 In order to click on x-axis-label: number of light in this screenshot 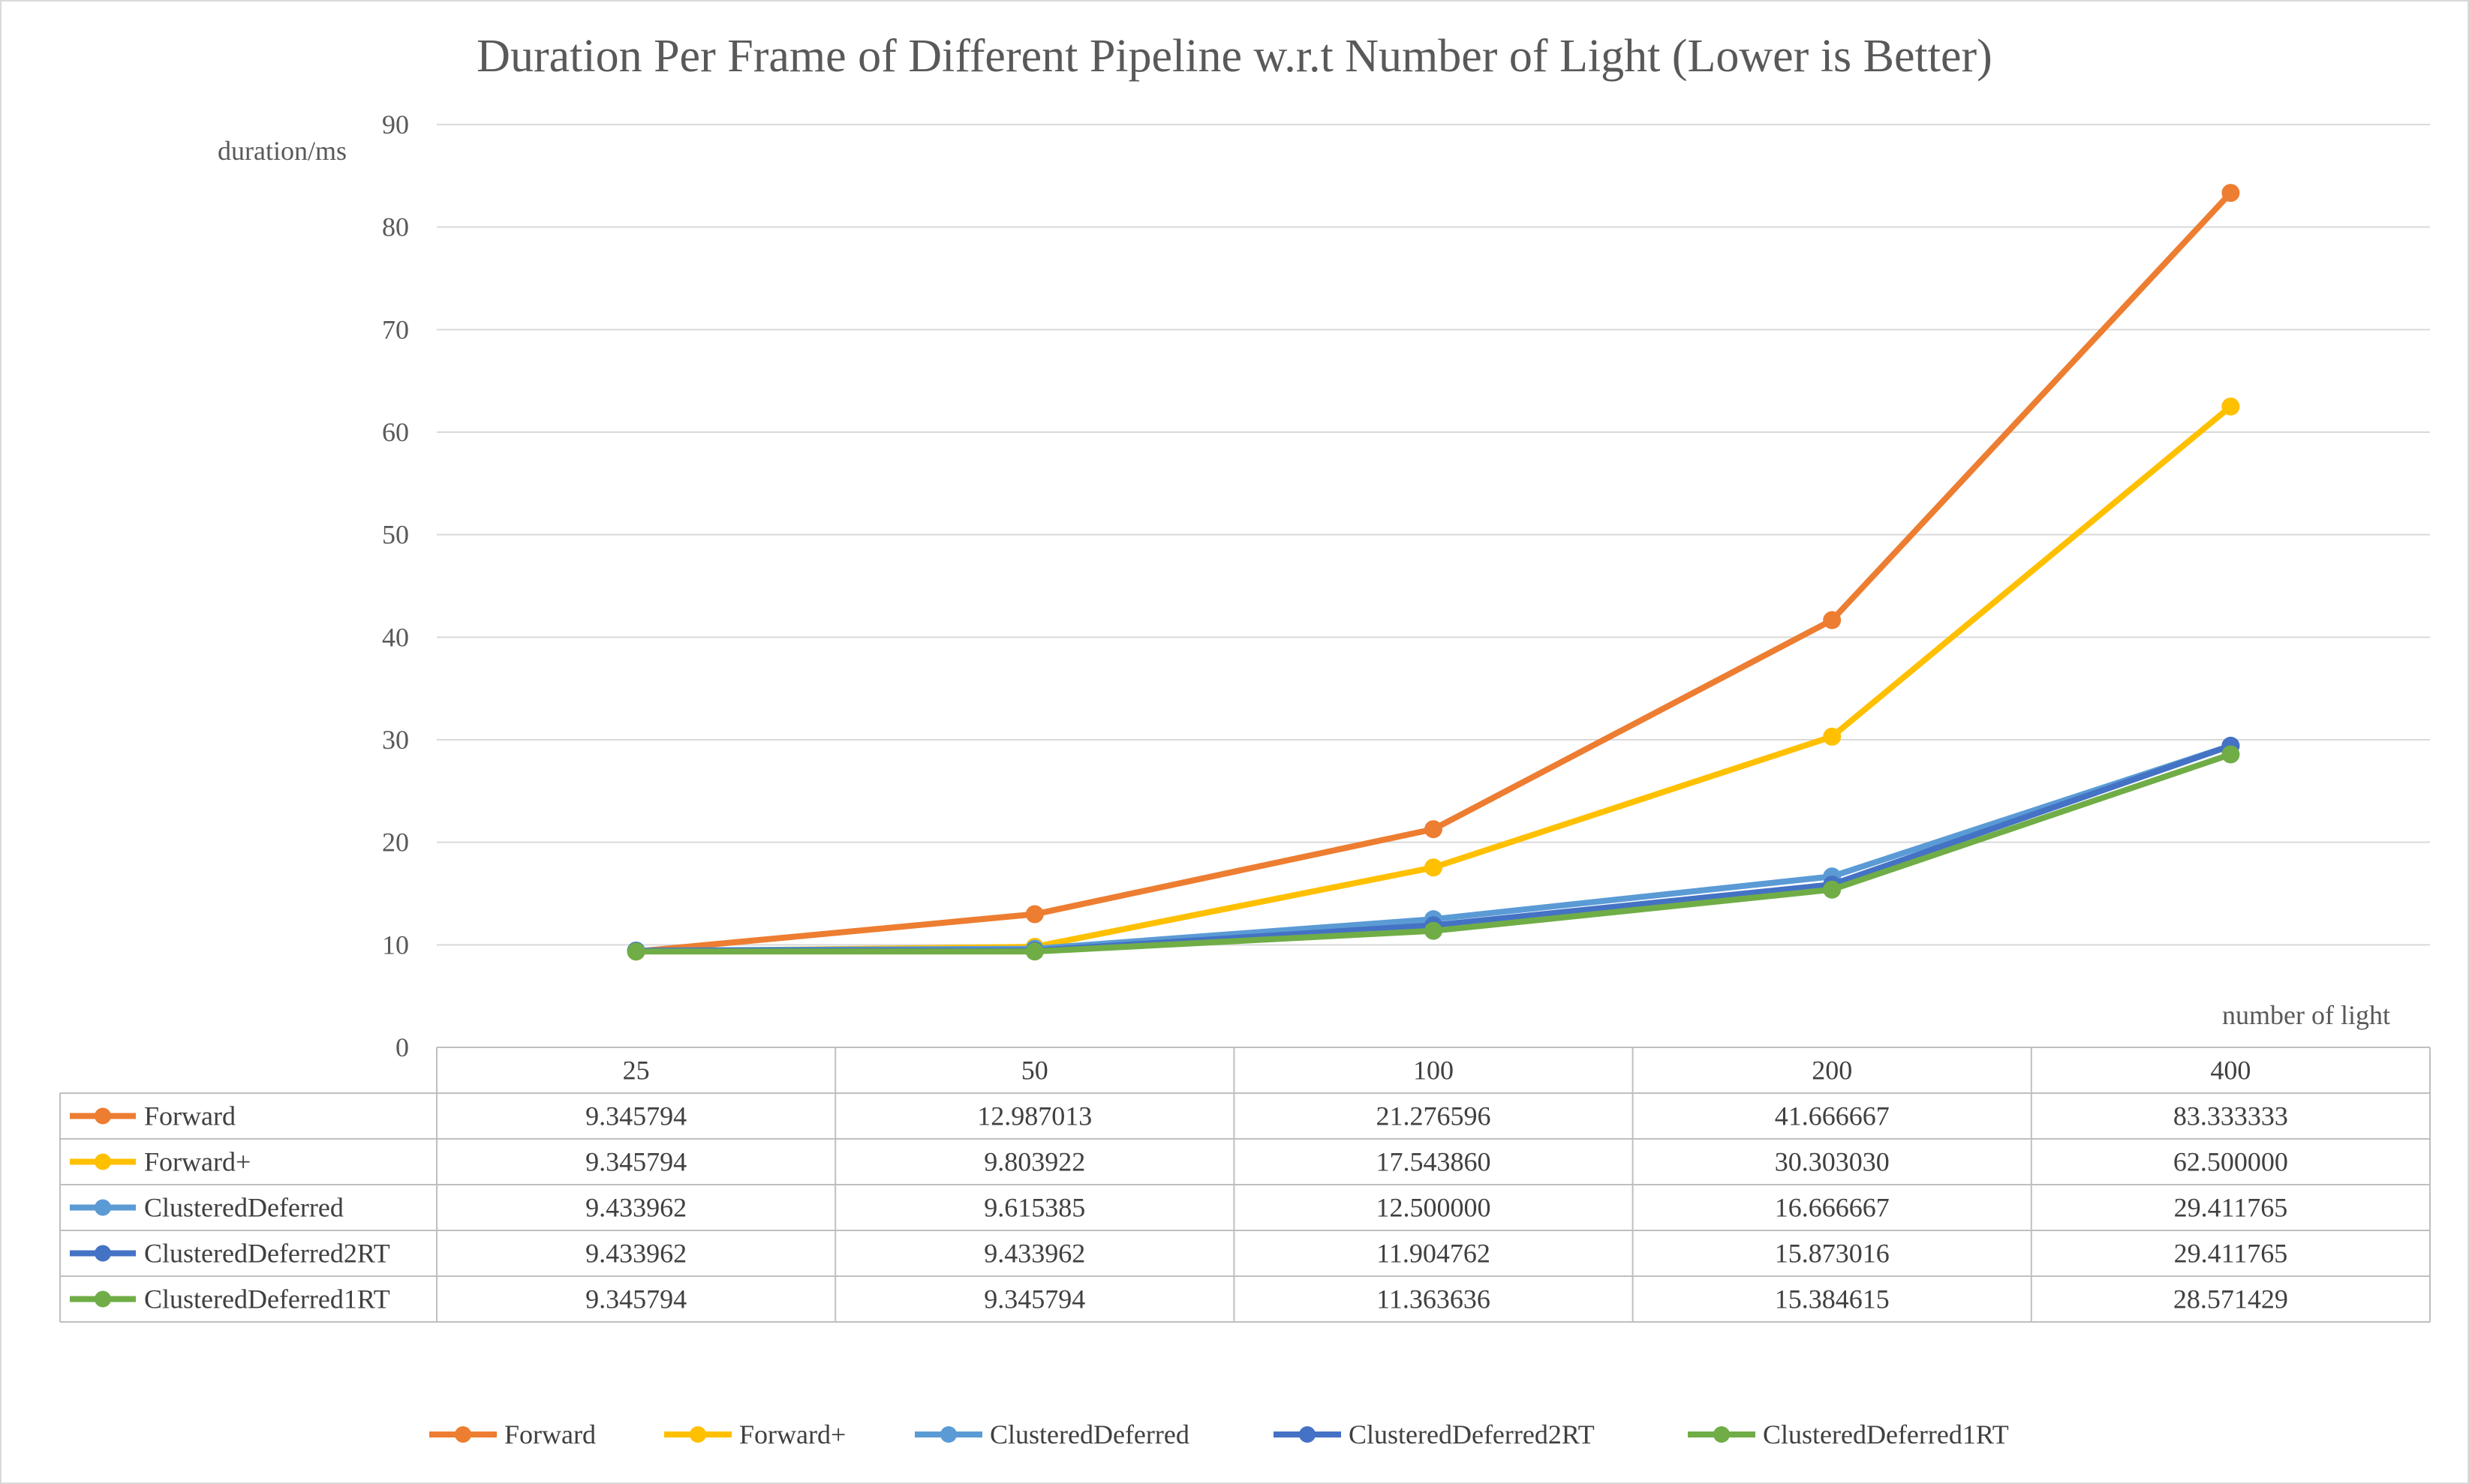, I will do `click(2306, 1015)`.